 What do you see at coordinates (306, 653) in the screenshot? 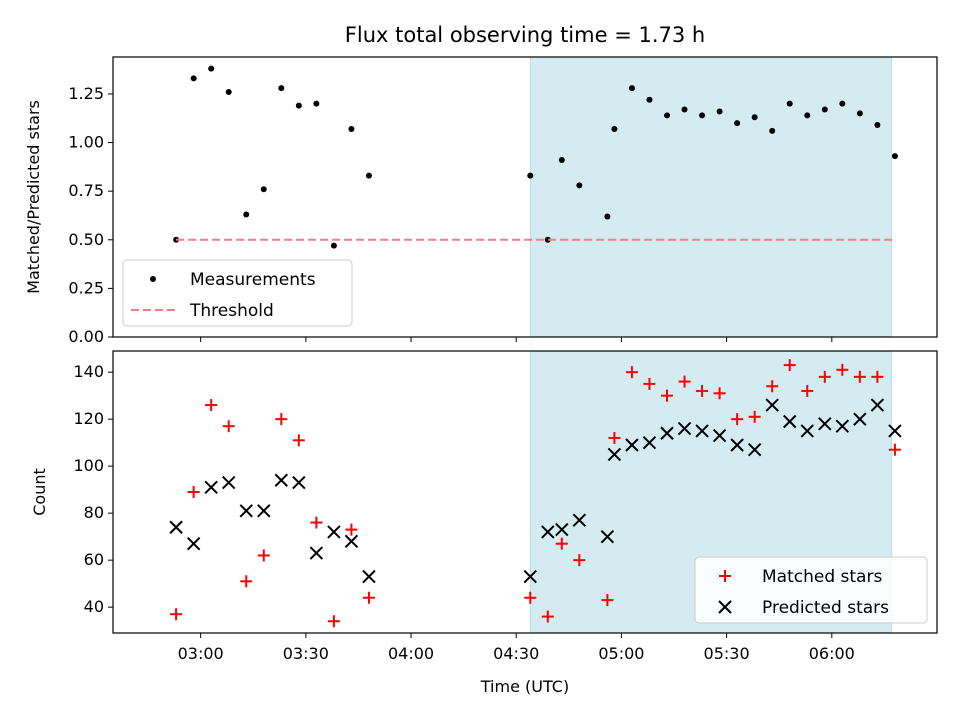
I see `x-tick-label: 03:30` at bounding box center [306, 653].